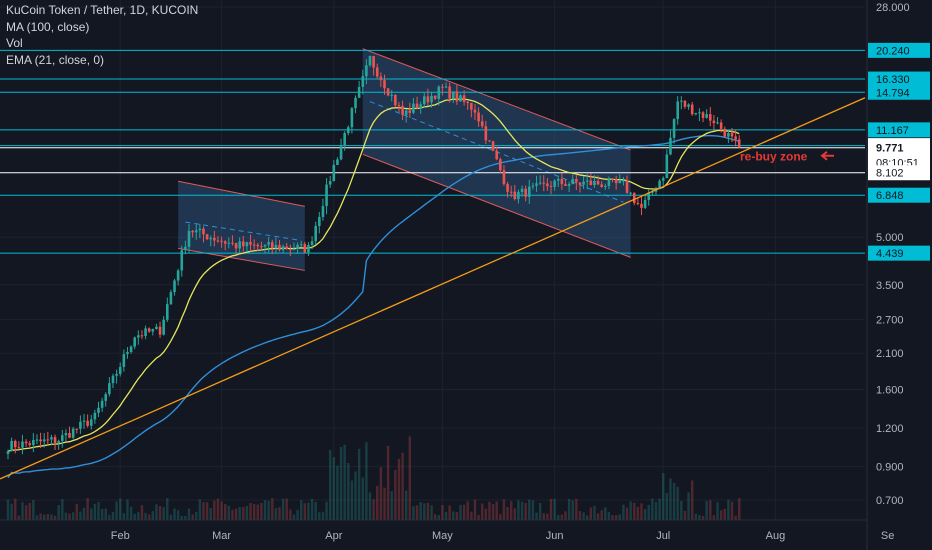  What do you see at coordinates (890, 286) in the screenshot?
I see `y-tick-label: 3.500` at bounding box center [890, 286].